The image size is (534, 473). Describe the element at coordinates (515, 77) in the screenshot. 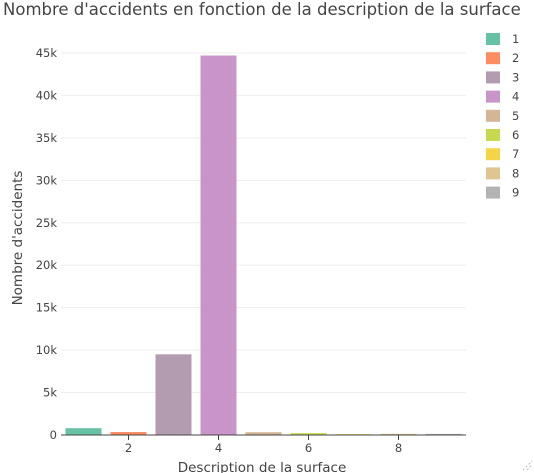

I see `legend-label-3: 3` at that location.